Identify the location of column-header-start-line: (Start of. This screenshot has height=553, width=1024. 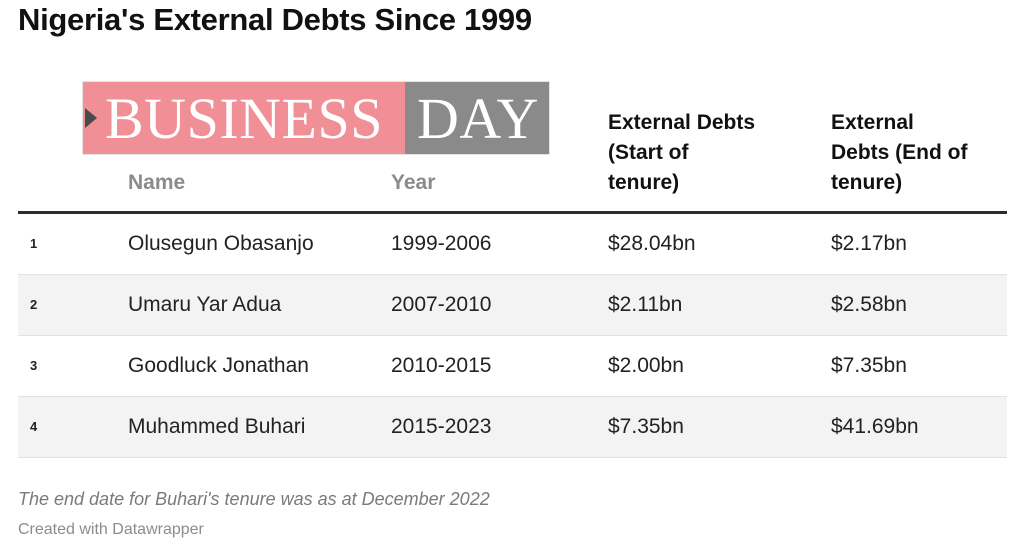
(648, 152).